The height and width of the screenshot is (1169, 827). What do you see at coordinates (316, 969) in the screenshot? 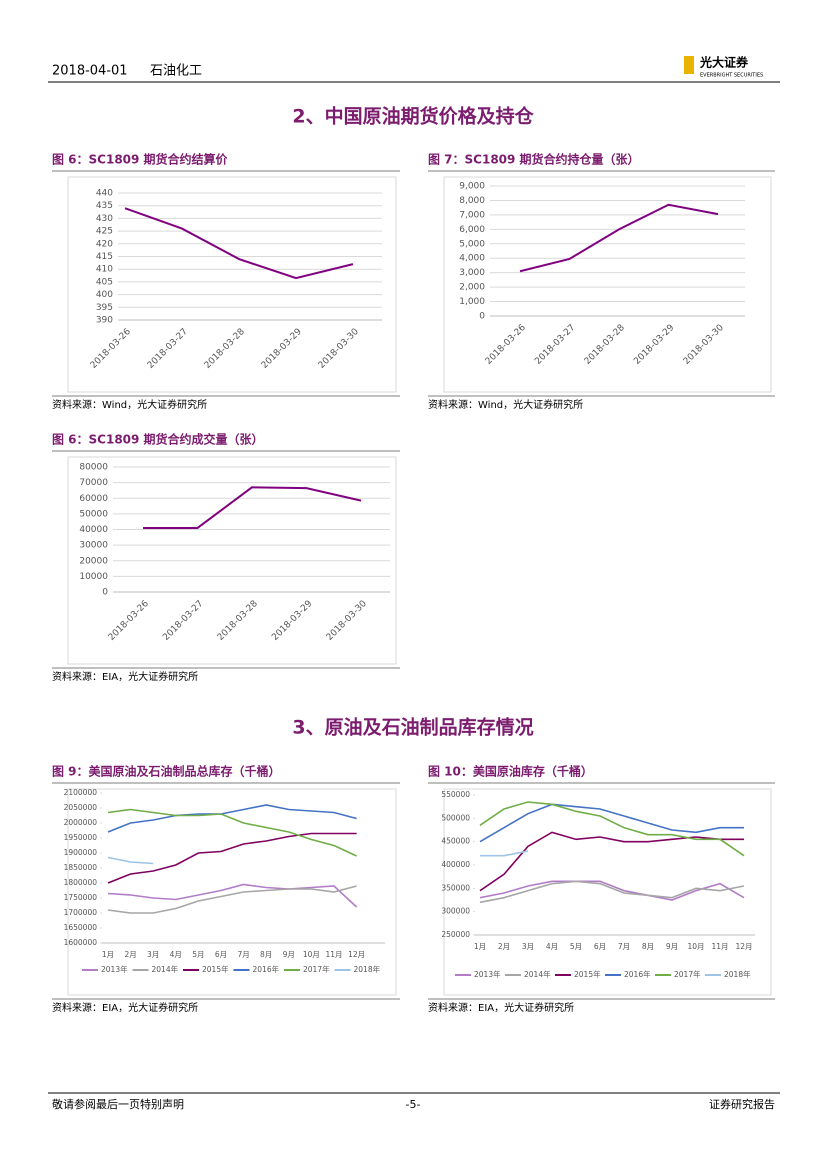
I see `legend-label: 2017年` at bounding box center [316, 969].